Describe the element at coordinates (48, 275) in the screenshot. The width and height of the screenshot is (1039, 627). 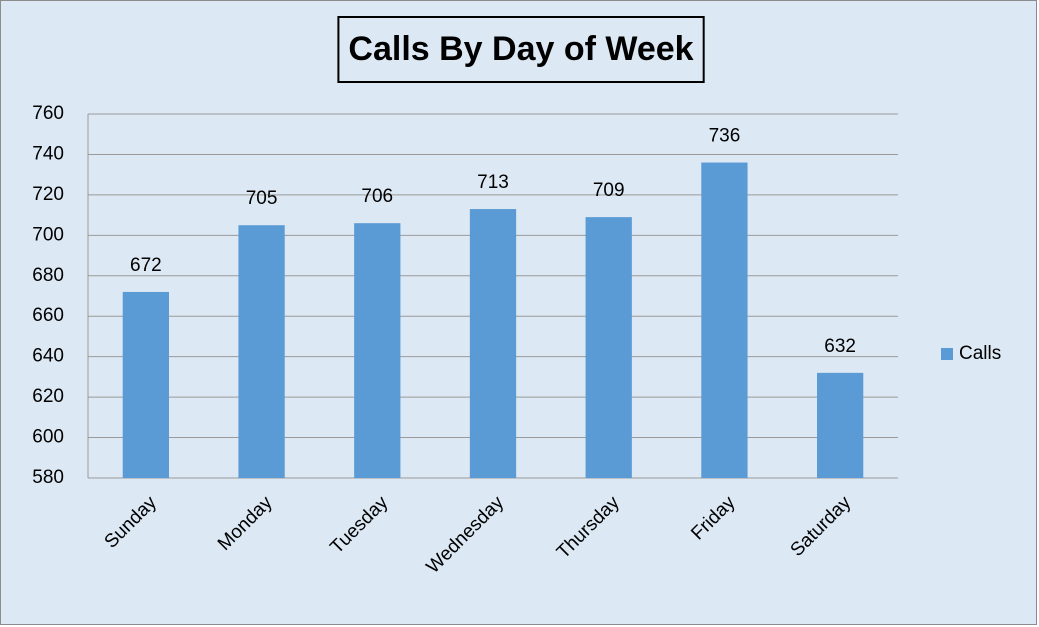
I see `y-tick-label: 680` at that location.